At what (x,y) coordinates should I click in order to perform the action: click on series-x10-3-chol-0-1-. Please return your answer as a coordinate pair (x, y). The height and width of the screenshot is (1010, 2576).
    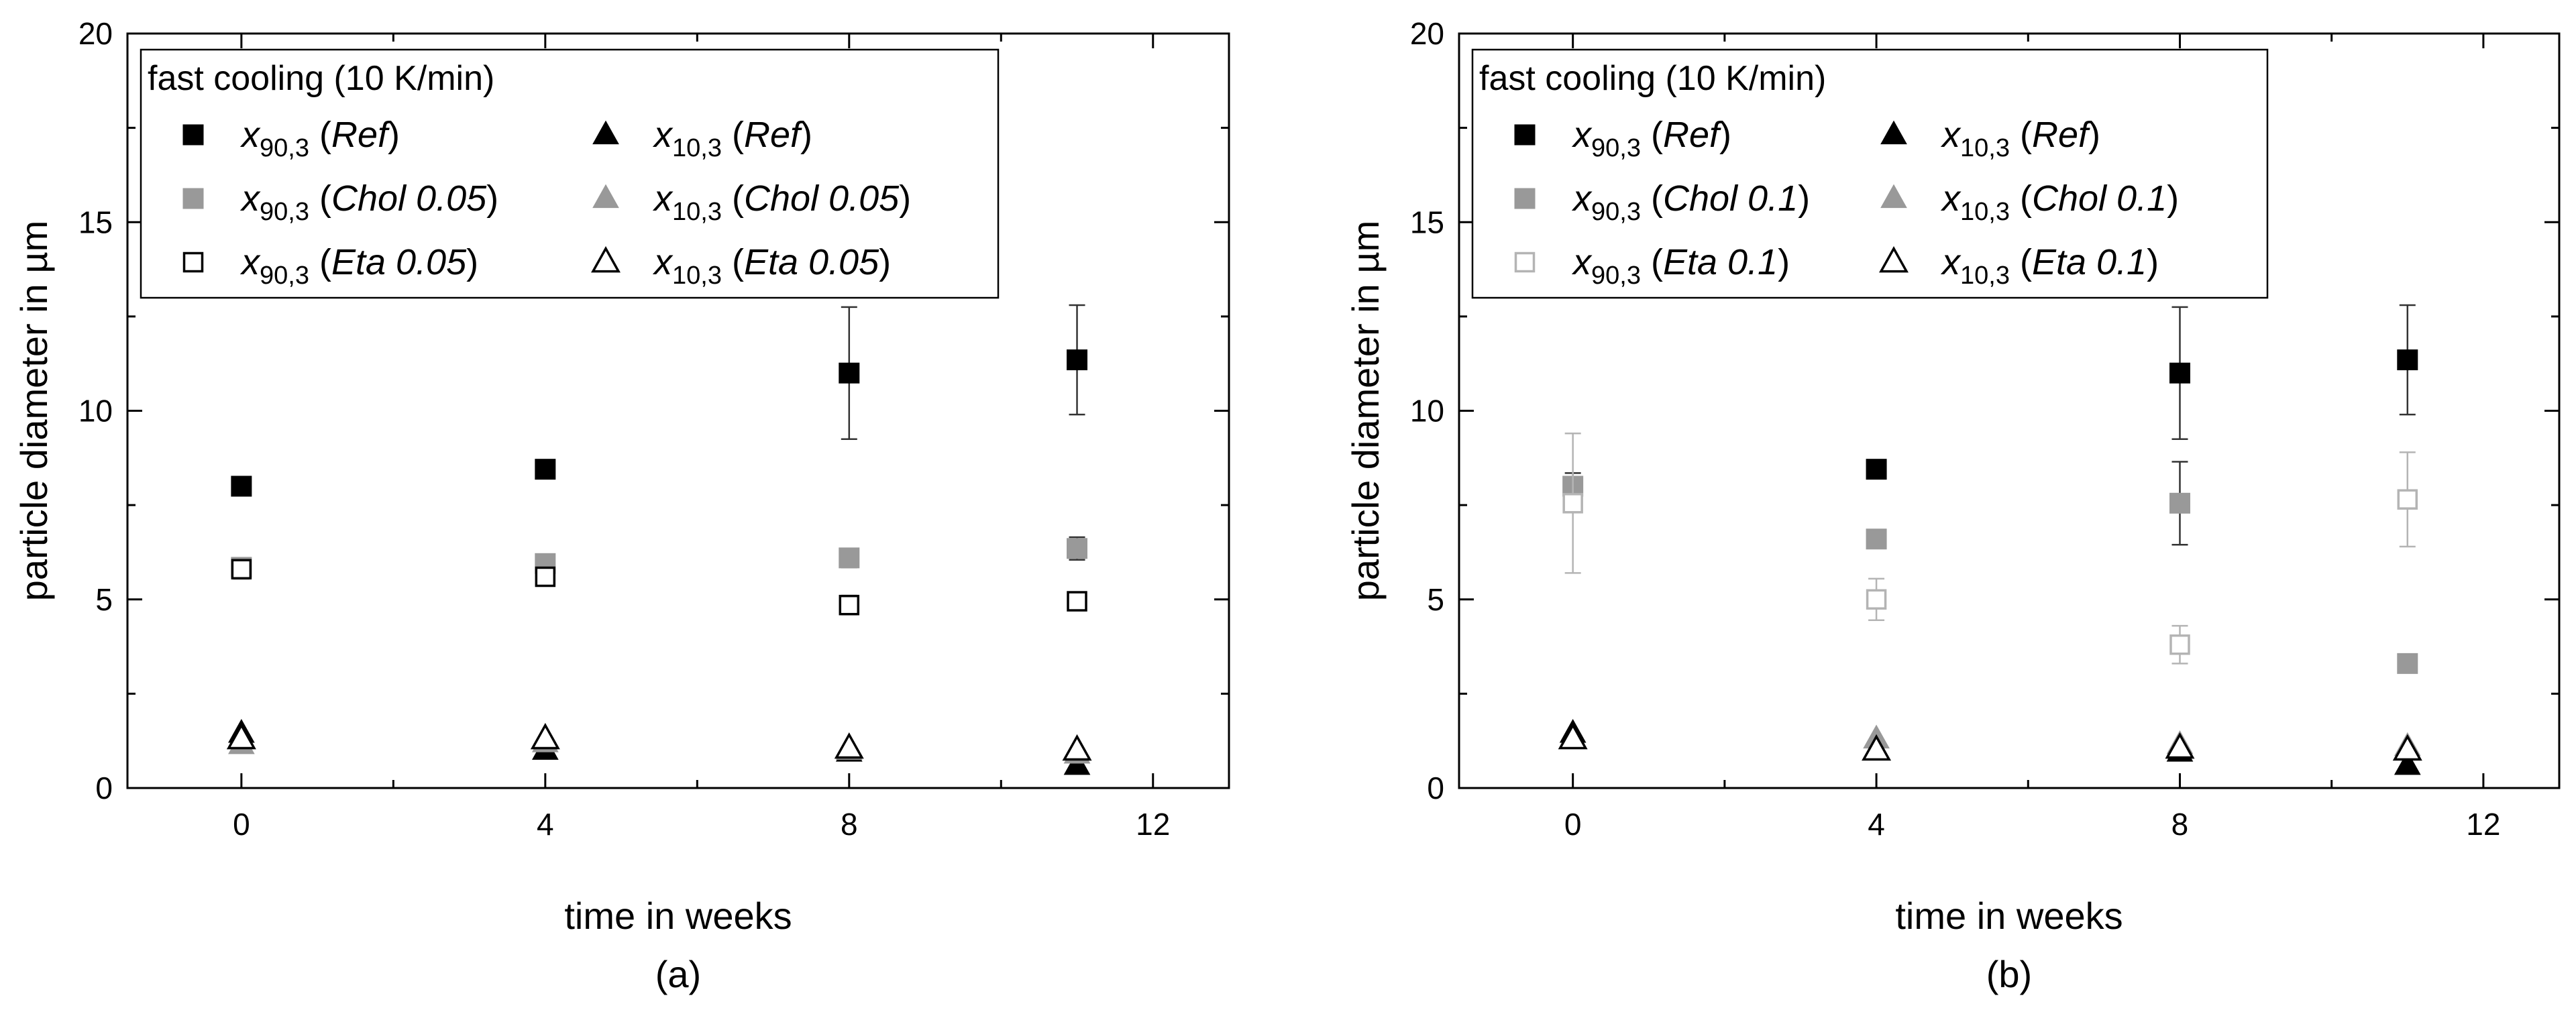
    Looking at the image, I should click on (1990, 740).